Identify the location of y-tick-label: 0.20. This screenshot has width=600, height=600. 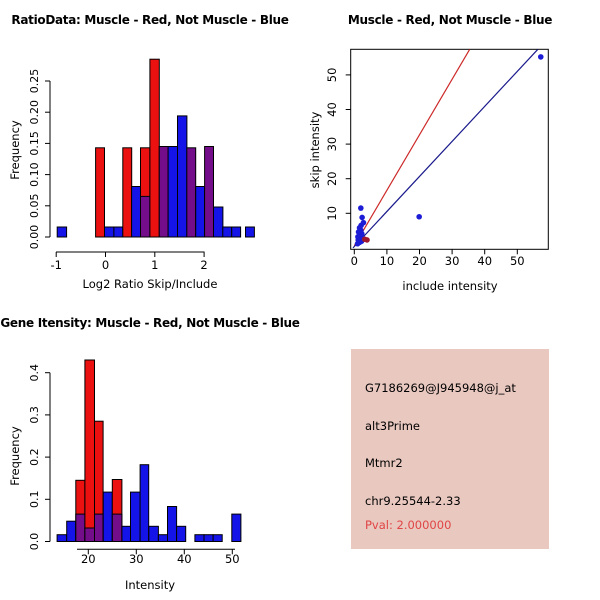
(34, 112).